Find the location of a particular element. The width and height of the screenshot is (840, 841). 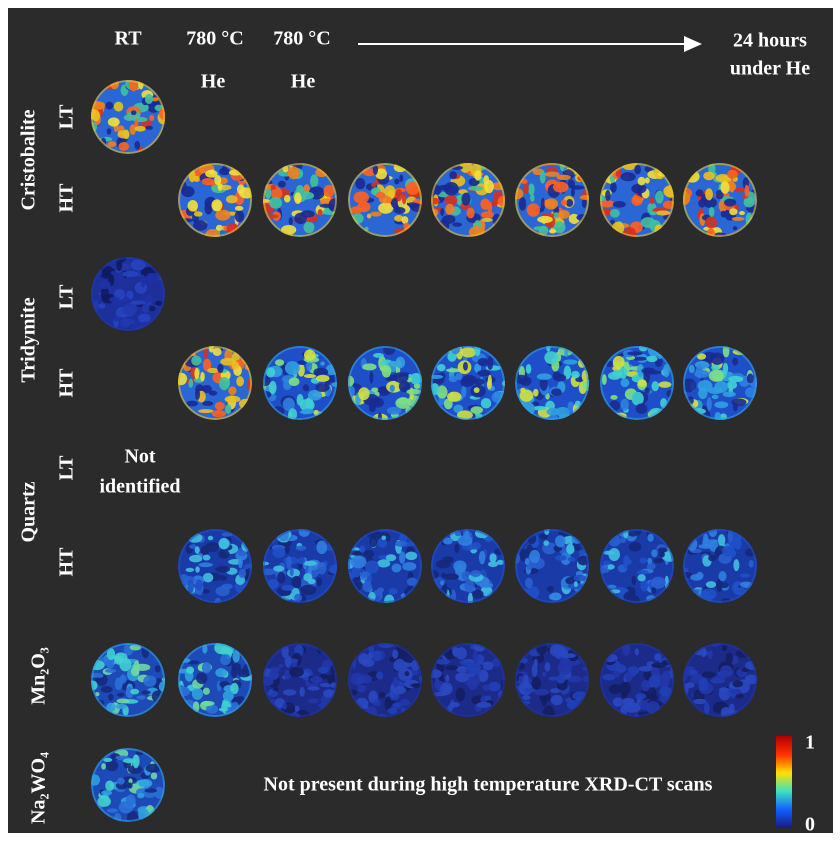

colorbar-max: 1 is located at coordinates (810, 743).